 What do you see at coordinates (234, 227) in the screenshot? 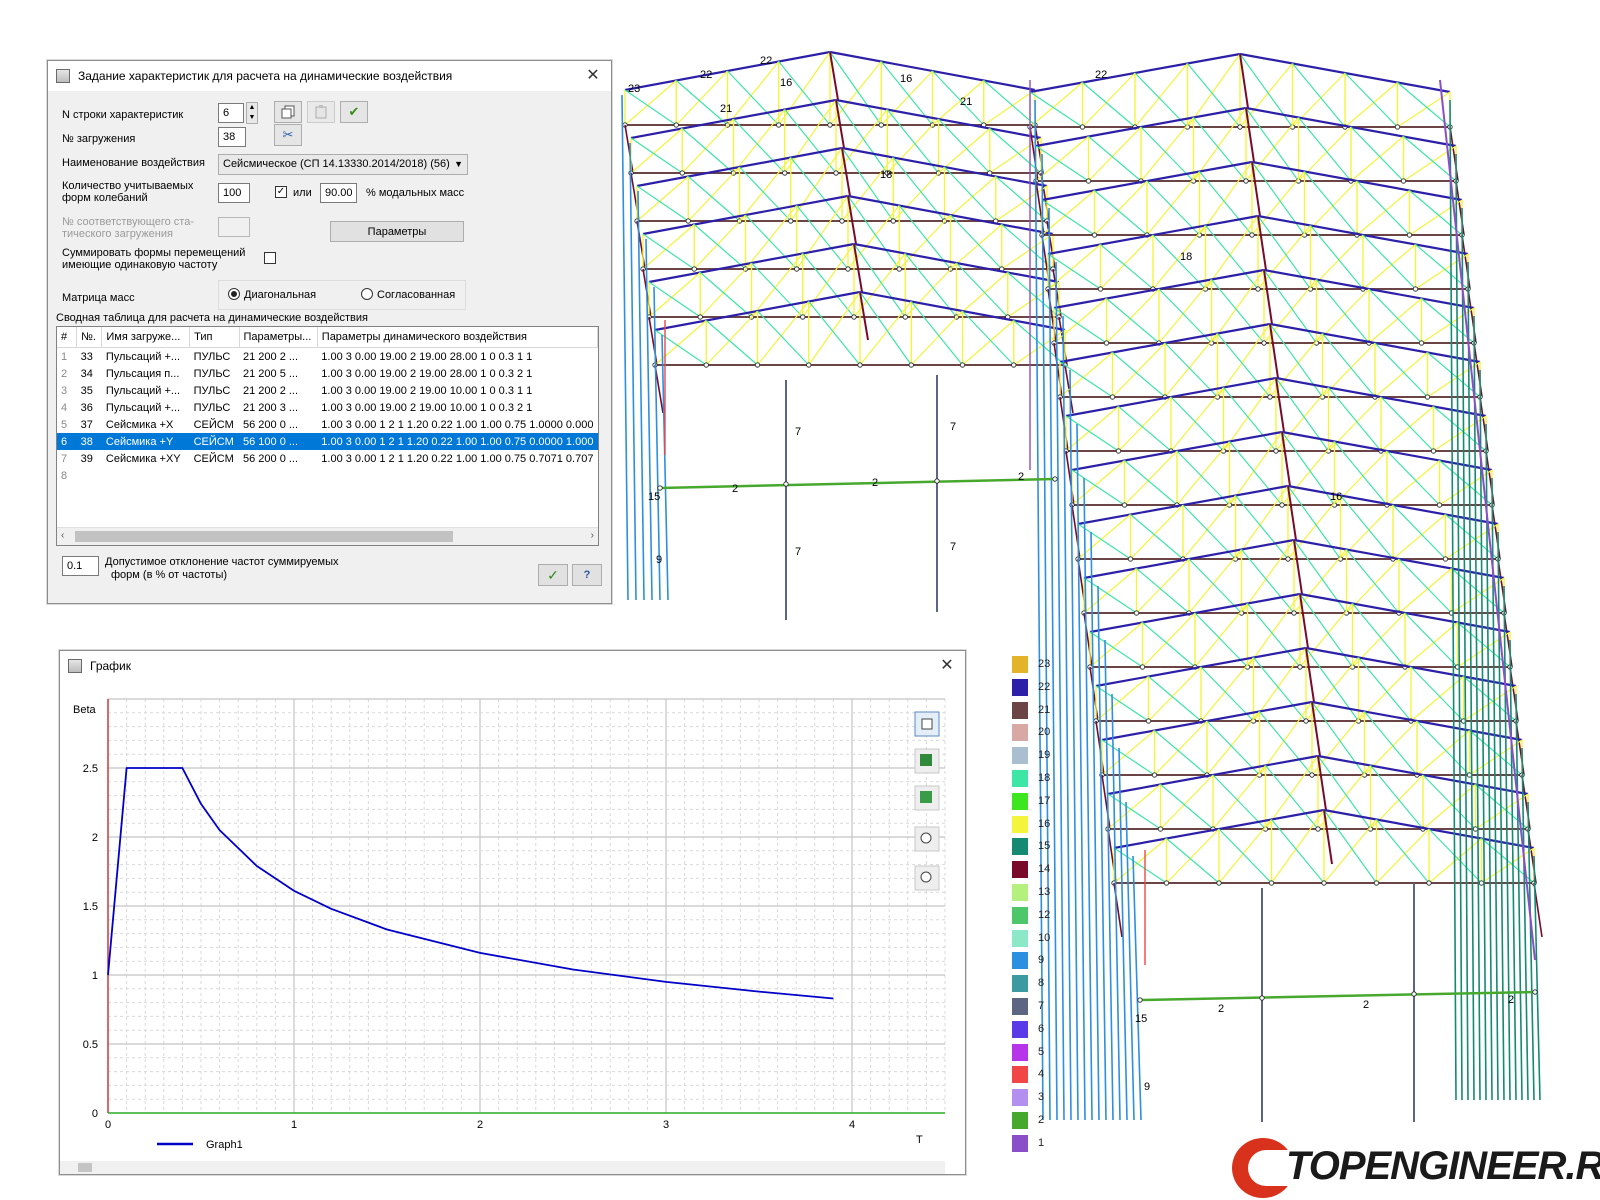
I see `static-load-input` at bounding box center [234, 227].